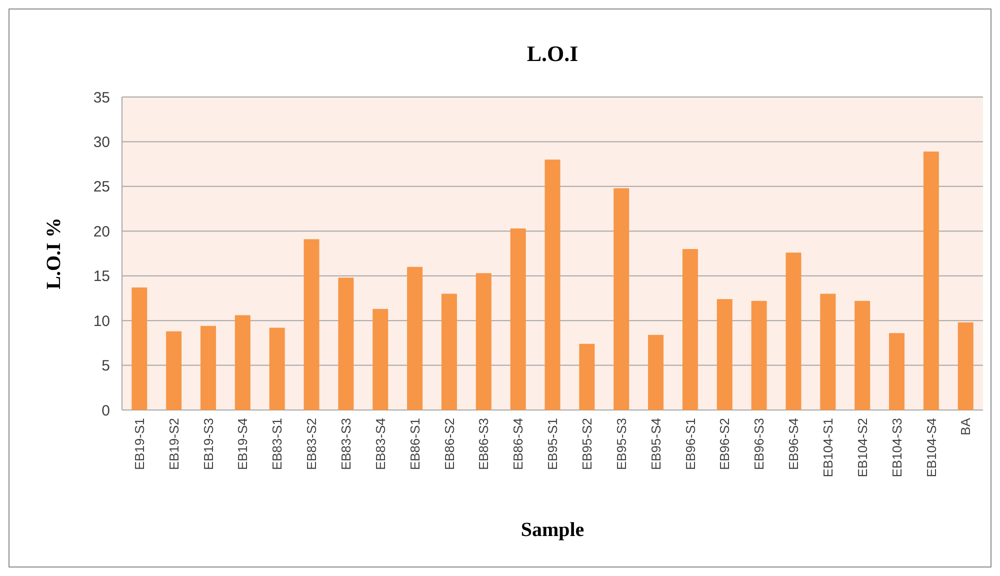 The width and height of the screenshot is (1000, 576). I want to click on y-tick-label: 25, so click(101, 187).